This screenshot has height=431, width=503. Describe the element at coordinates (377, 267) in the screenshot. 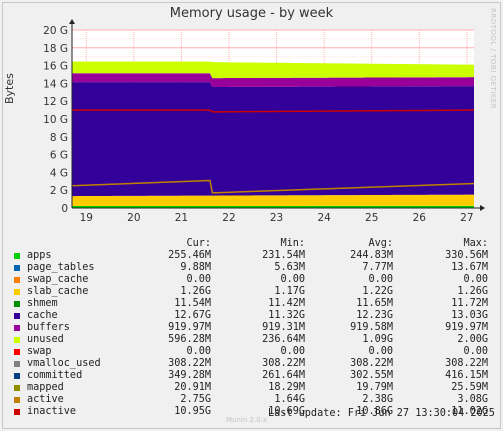

I see `legend-avg: 7.77M` at that location.